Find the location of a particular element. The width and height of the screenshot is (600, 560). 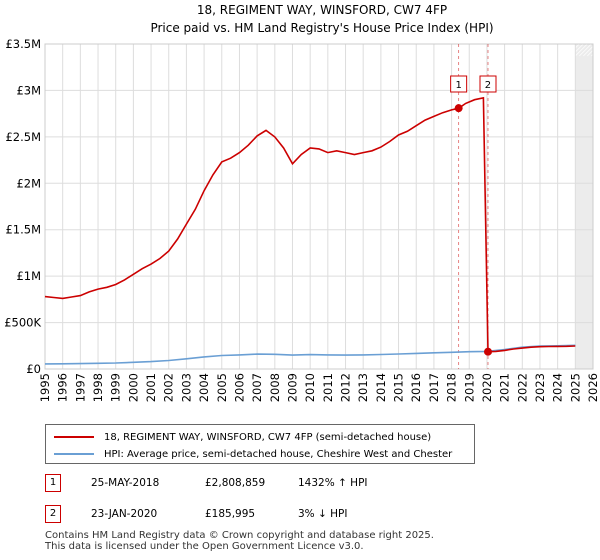

x-tick-label: 2015 is located at coordinates (399, 387).